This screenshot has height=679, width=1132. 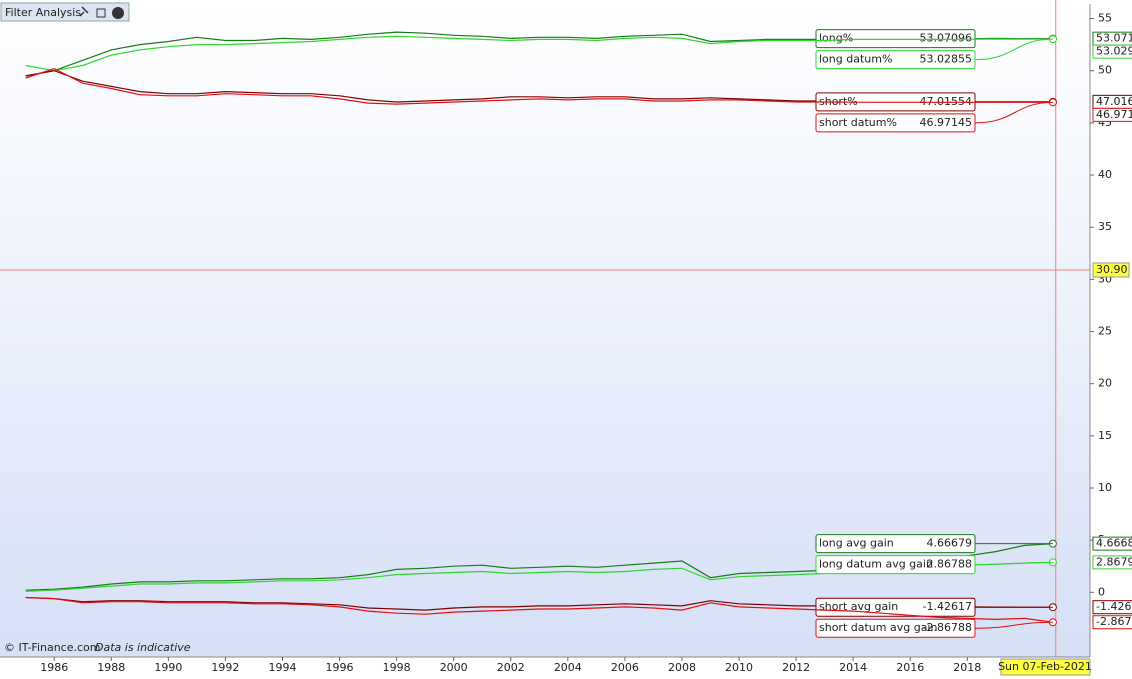 I want to click on source: © IT-Finance.com, so click(x=52, y=647).